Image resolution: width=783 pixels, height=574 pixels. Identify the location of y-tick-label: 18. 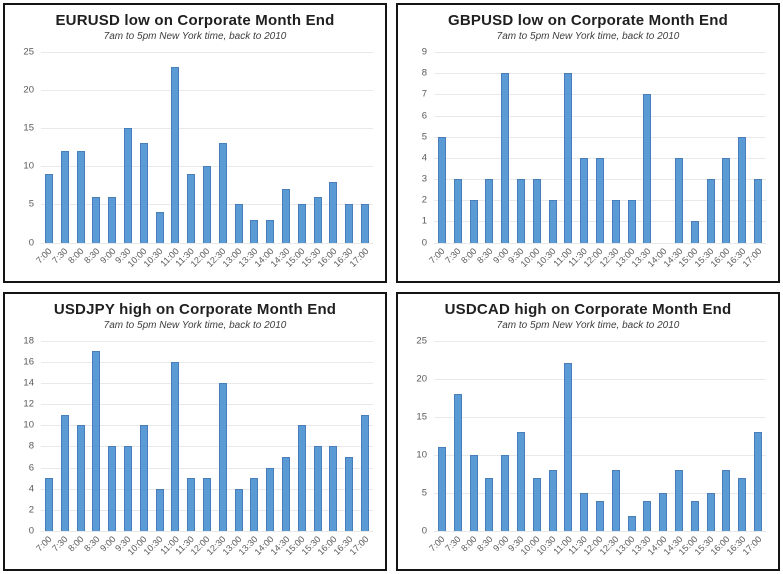
(28, 340).